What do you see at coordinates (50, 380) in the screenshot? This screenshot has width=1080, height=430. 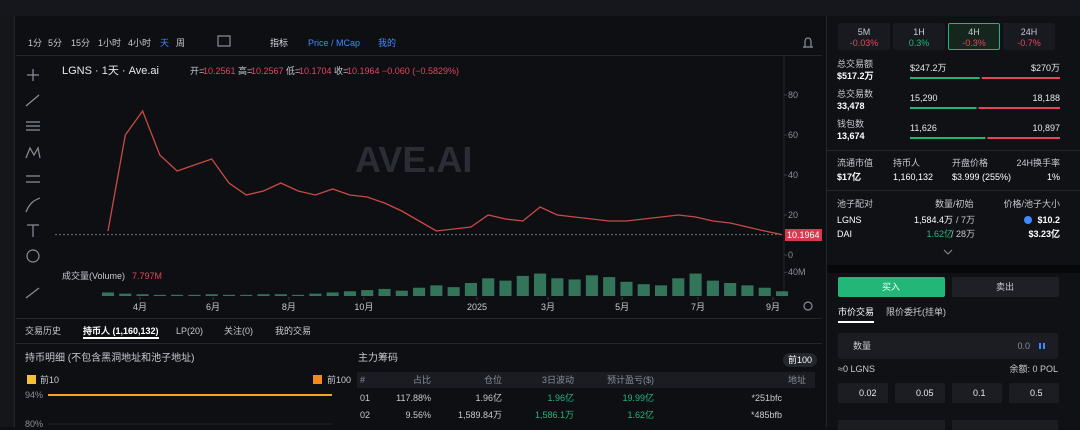 I see `legend-label: 前10` at bounding box center [50, 380].